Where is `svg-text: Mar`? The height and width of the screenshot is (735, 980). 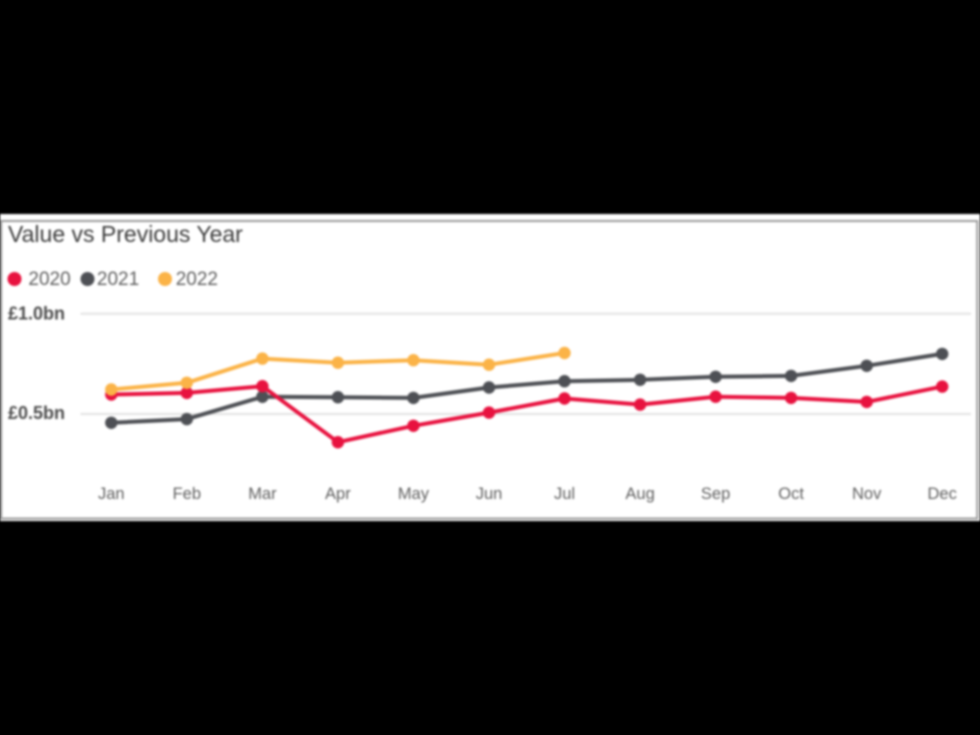
svg-text: Mar is located at coordinates (262, 494).